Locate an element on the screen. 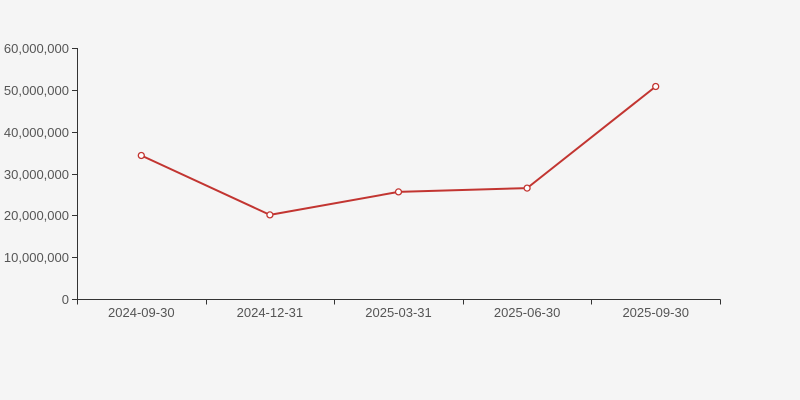 Image resolution: width=800 pixels, height=400 pixels. y-tick-label: 20,000,000 is located at coordinates (36, 215).